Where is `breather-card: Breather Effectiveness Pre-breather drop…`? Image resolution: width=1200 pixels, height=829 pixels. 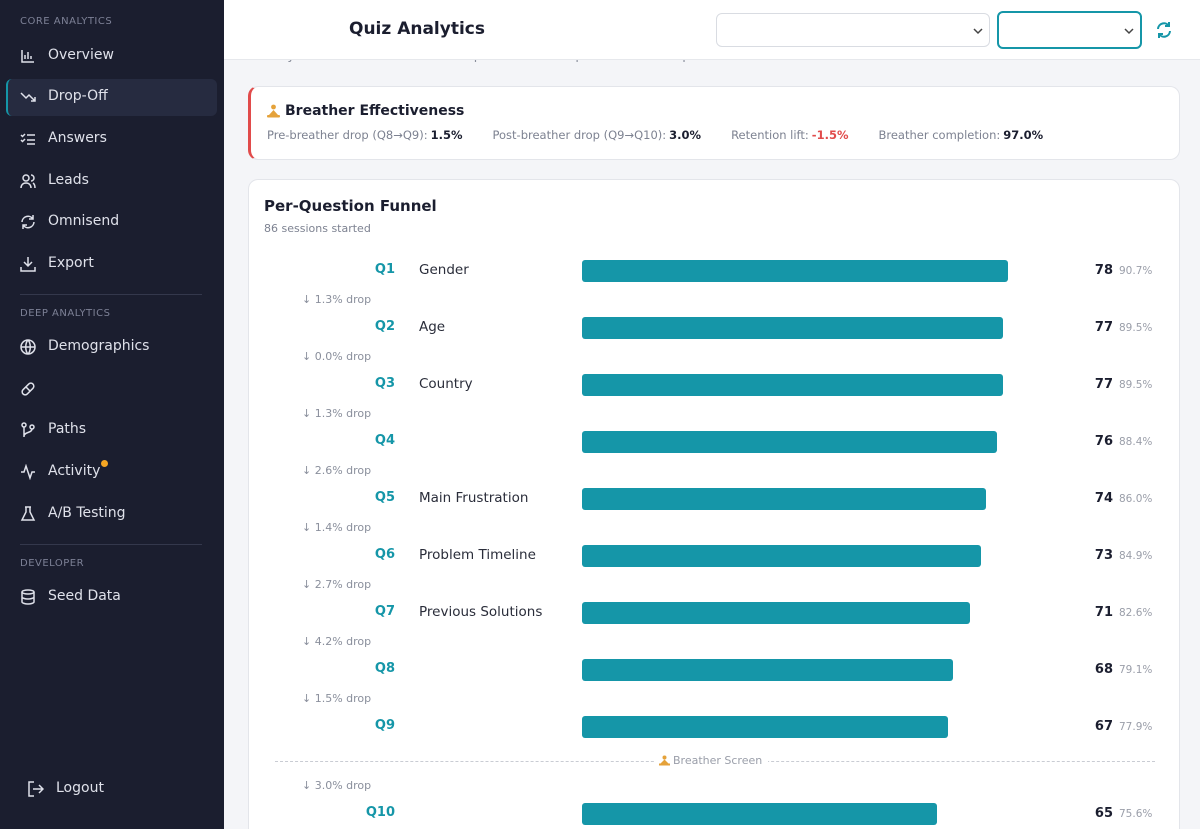 breather-card: Breather Effectiveness Pre-breather drop… is located at coordinates (714, 123).